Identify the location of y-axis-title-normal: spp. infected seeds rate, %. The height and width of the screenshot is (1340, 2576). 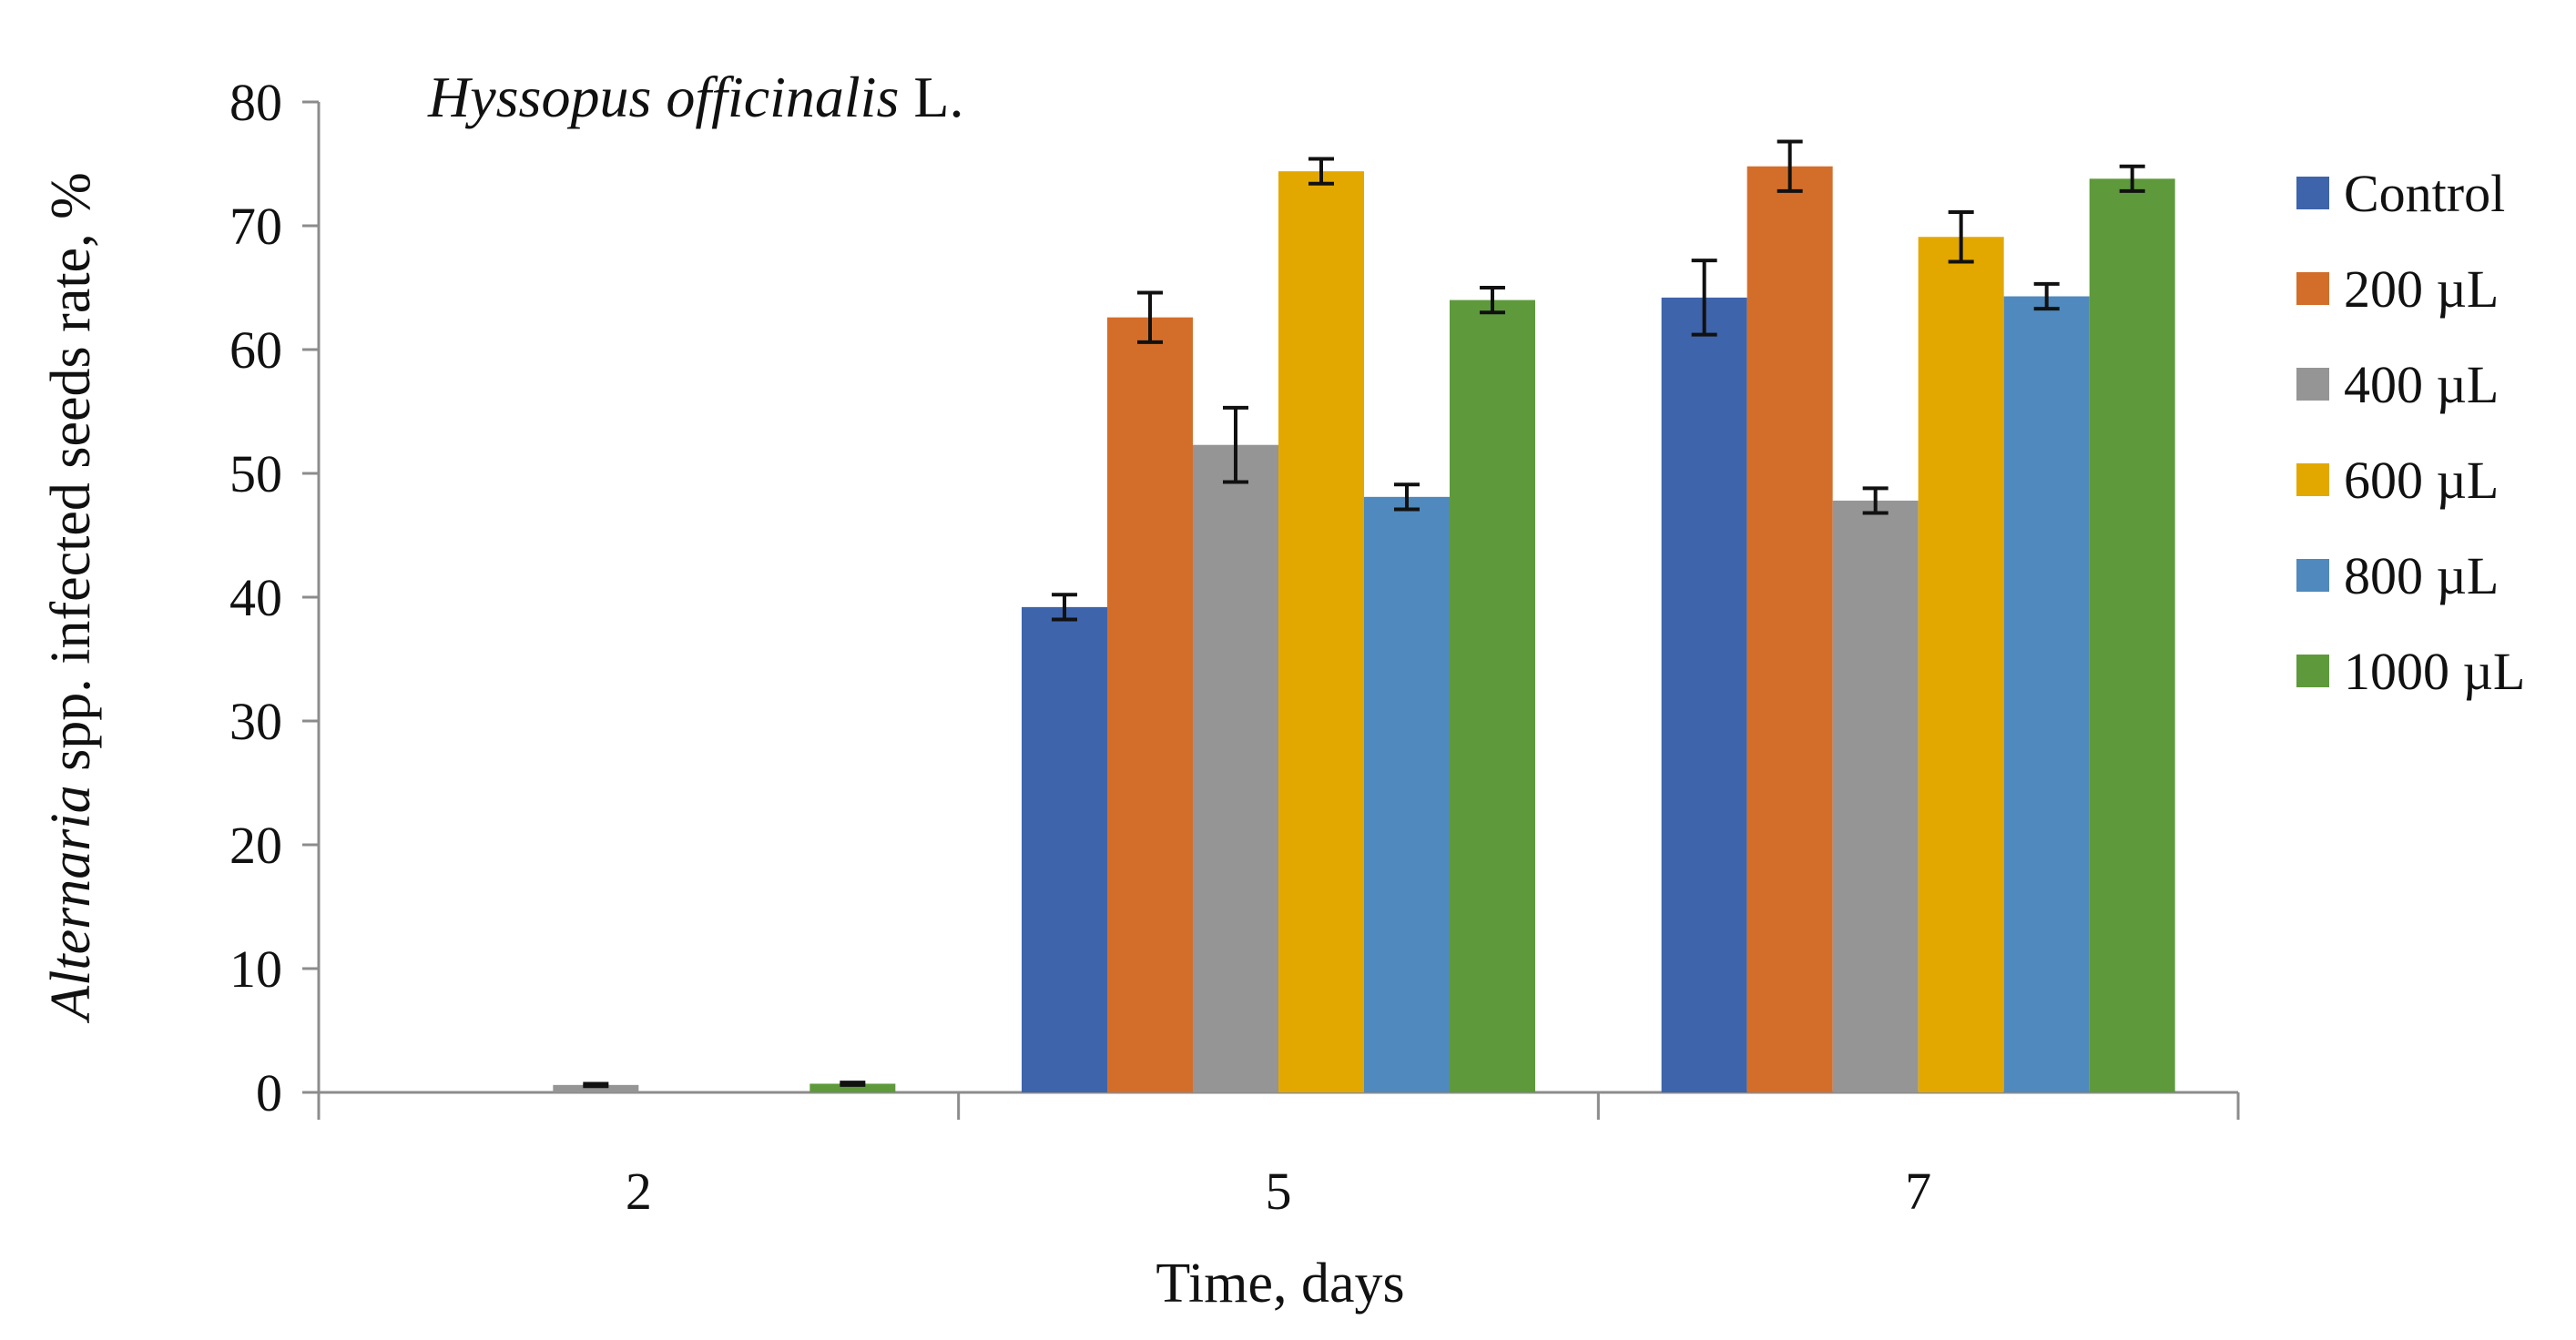
(71, 479).